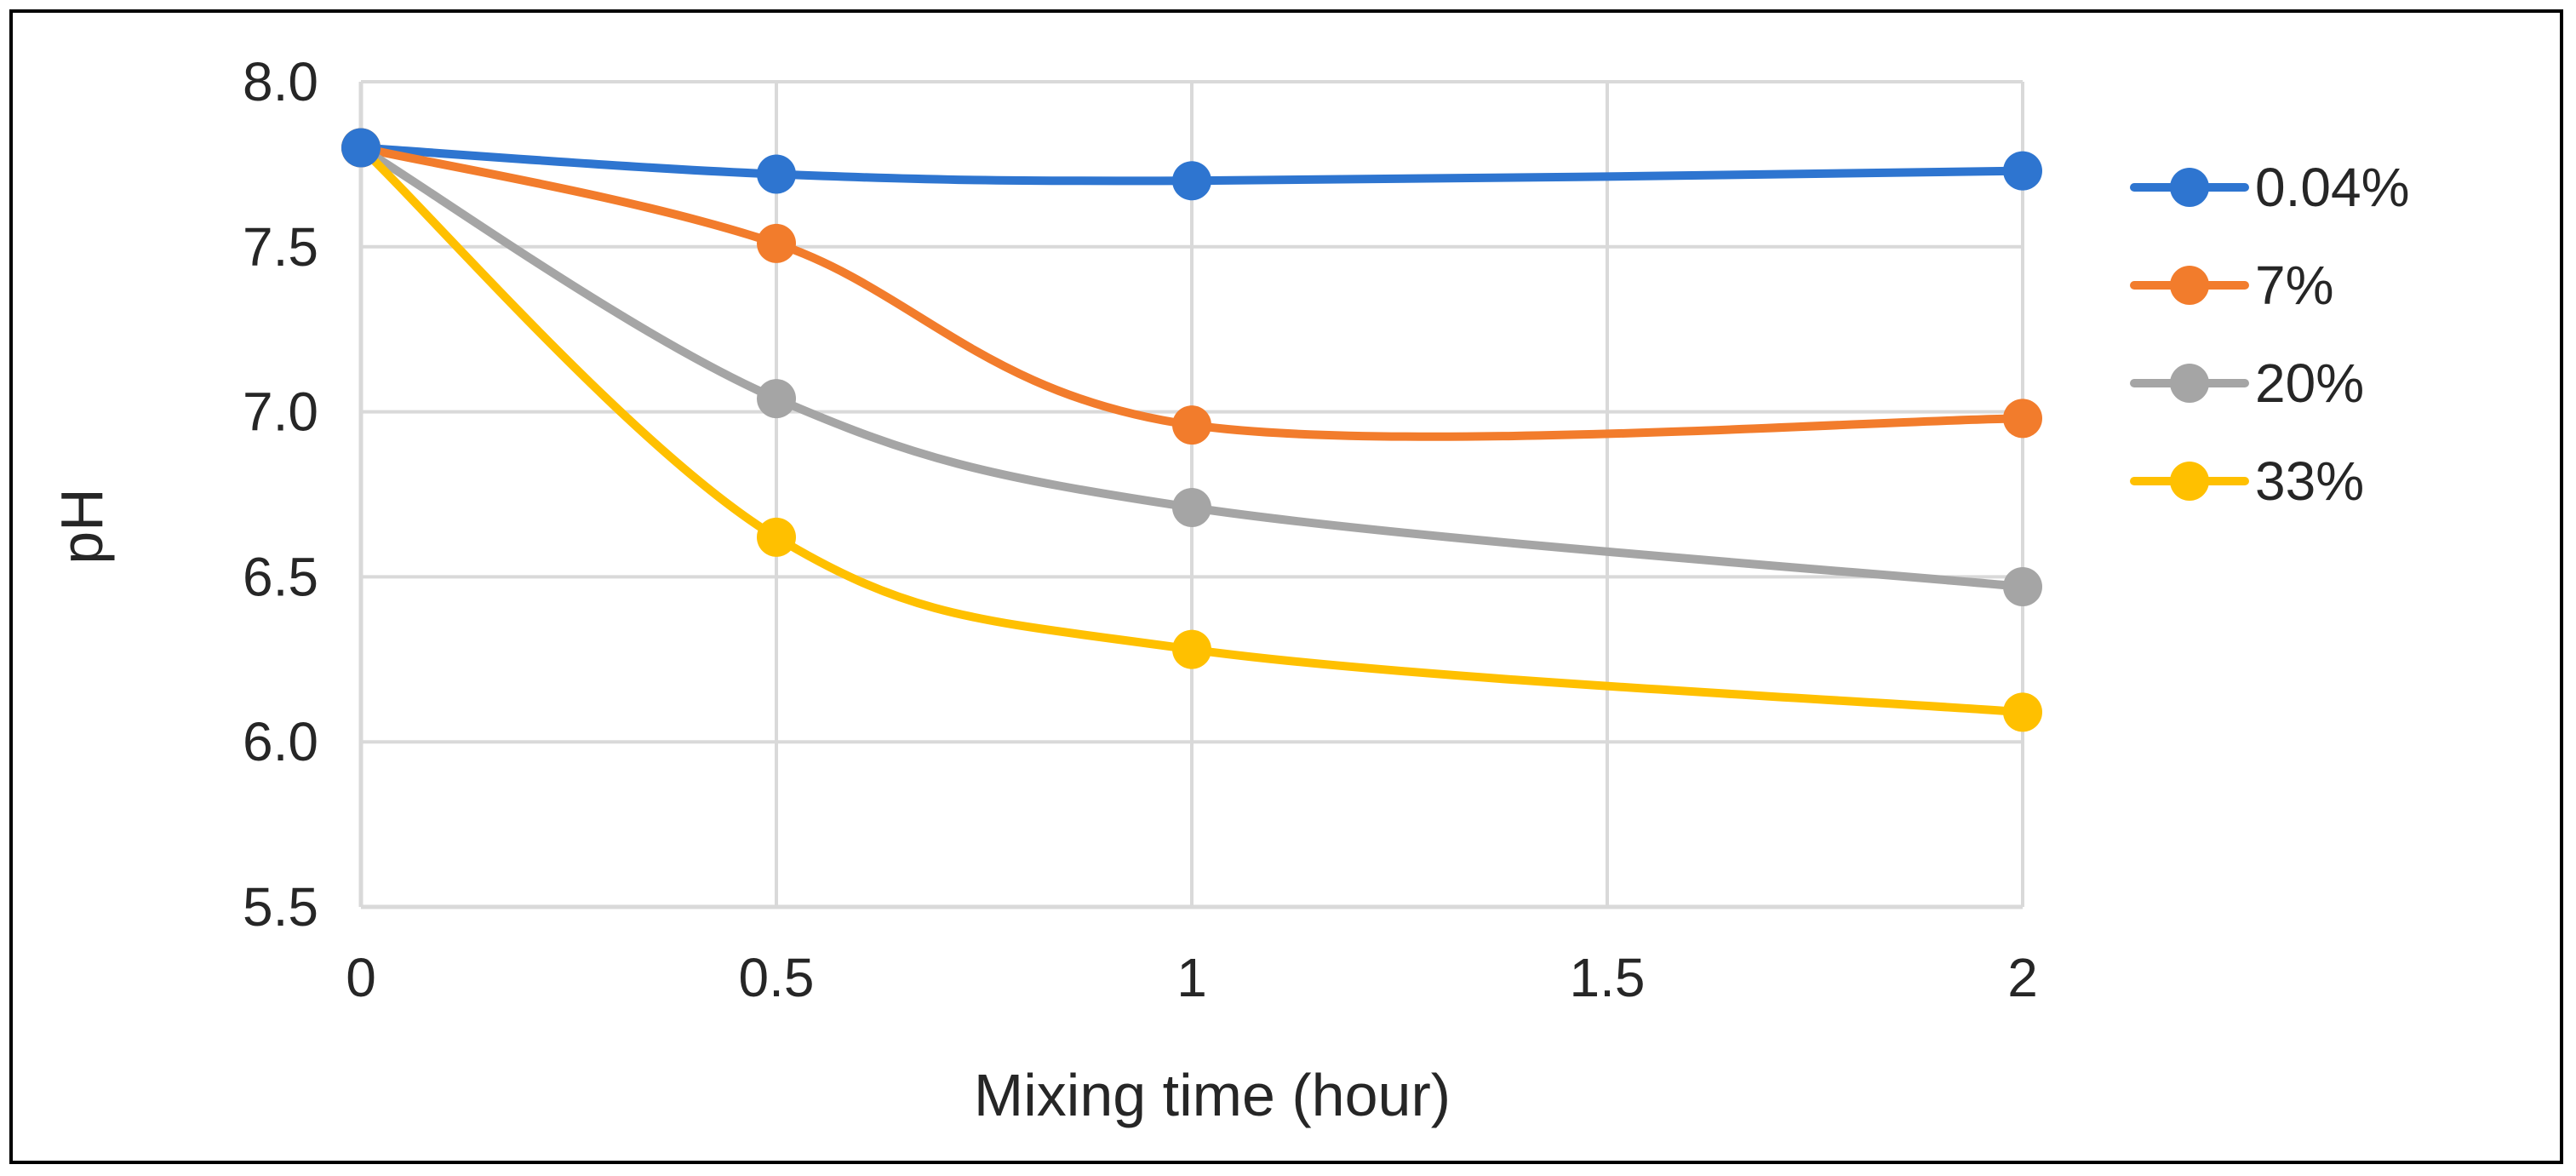 Image resolution: width=2576 pixels, height=1176 pixels. Describe the element at coordinates (2247, 384) in the screenshot. I see `legend-item-20pct: 20%` at that location.